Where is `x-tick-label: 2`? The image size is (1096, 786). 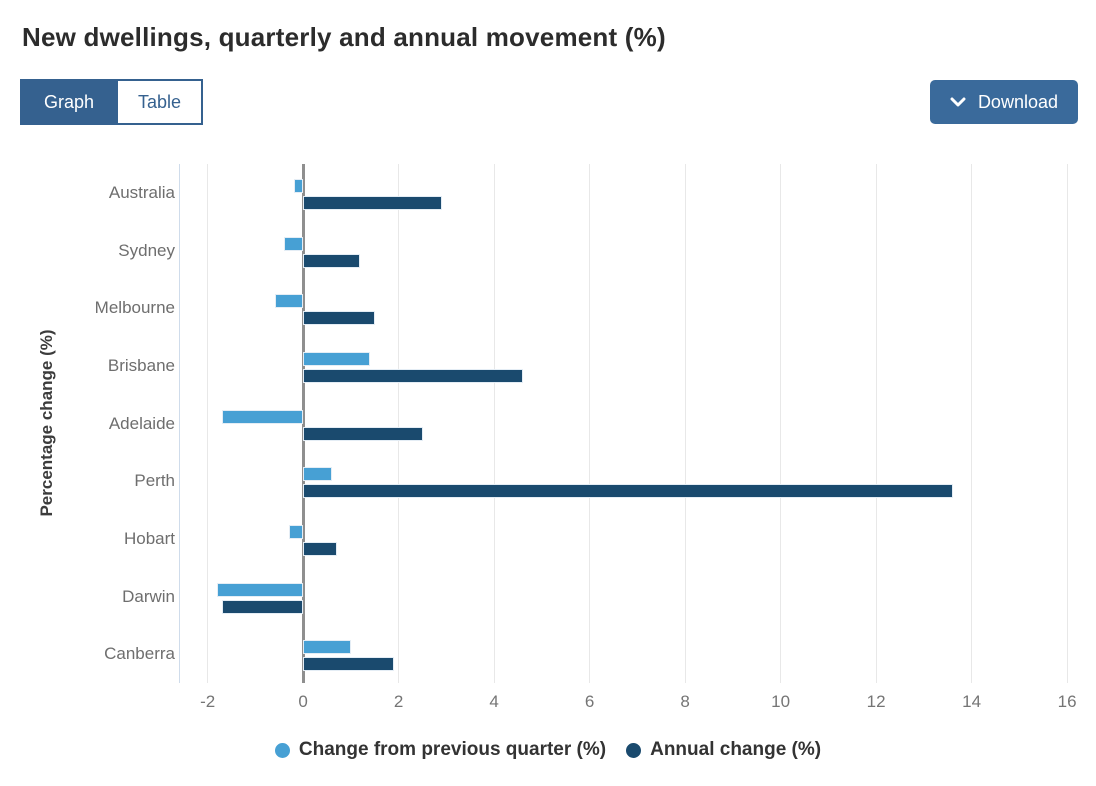 x-tick-label: 2 is located at coordinates (398, 701).